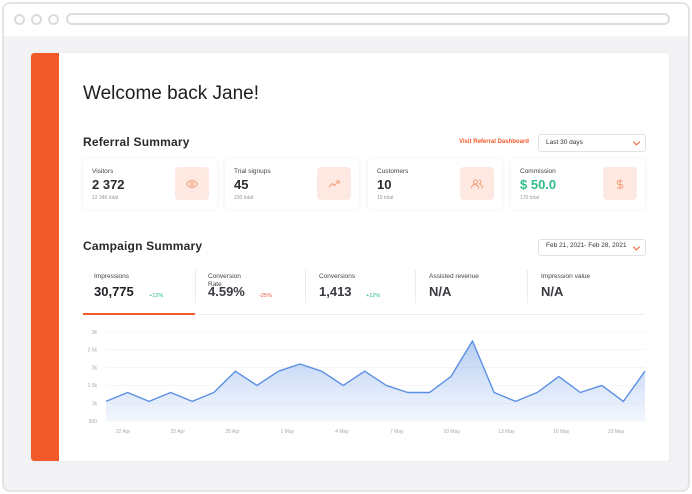 The image size is (692, 494). I want to click on commission-card: Commission $ 50.0 170 total, so click(578, 184).